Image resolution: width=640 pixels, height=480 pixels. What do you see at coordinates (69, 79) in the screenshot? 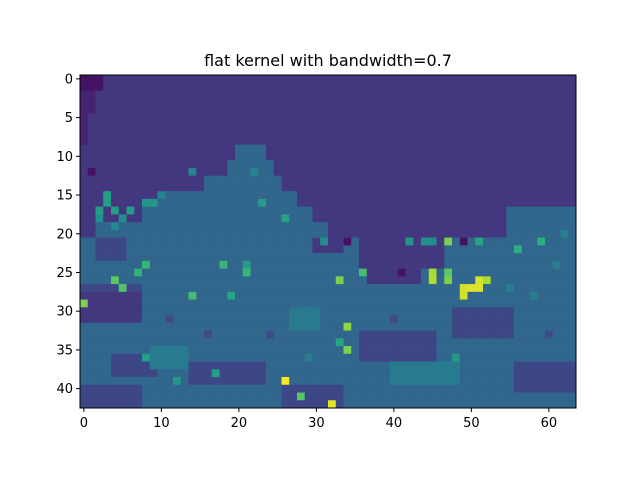
I see `y-tick-label: 0` at bounding box center [69, 79].